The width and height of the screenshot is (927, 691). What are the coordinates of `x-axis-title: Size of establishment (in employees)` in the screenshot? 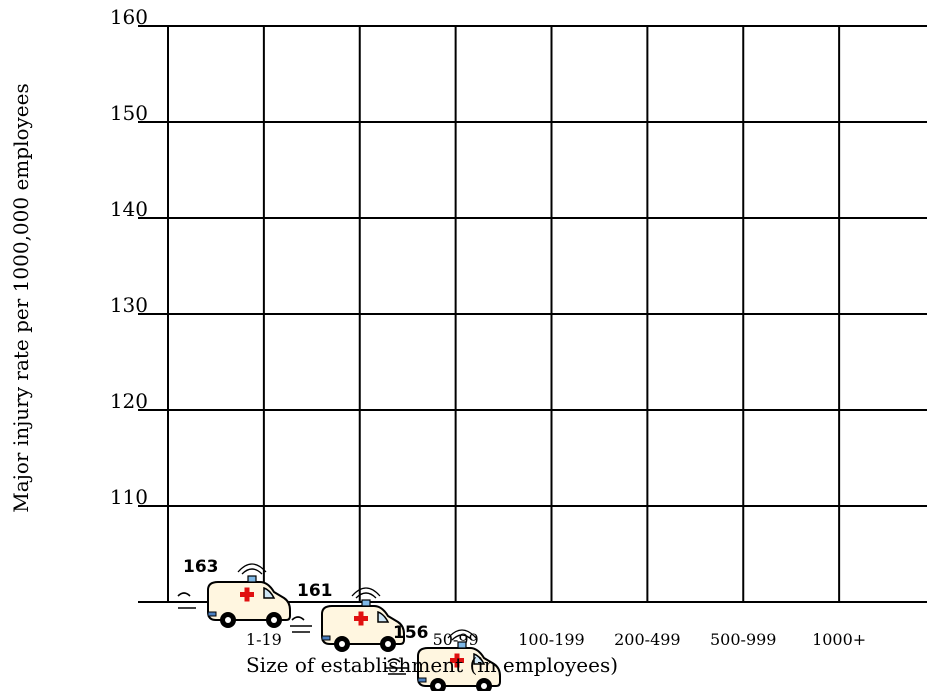 It's located at (432, 665).